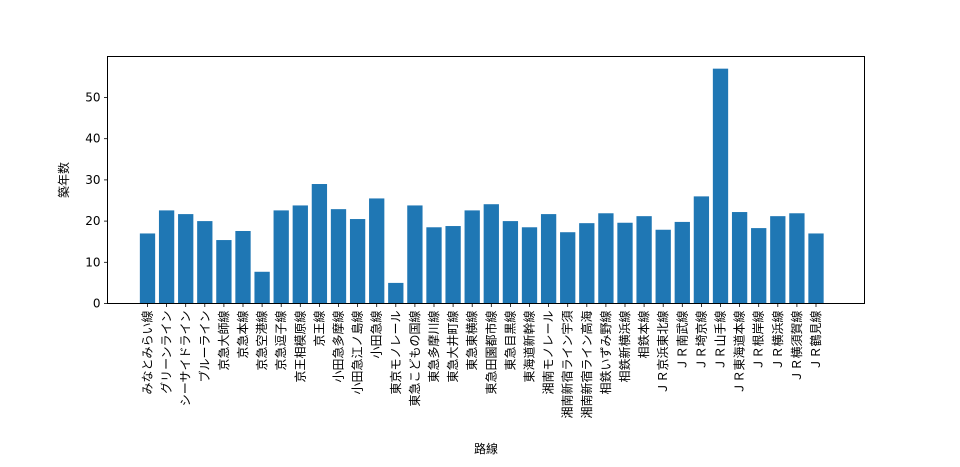  Describe the element at coordinates (186, 359) in the screenshot. I see `x-tick-label-2: シーサイドライン` at that location.